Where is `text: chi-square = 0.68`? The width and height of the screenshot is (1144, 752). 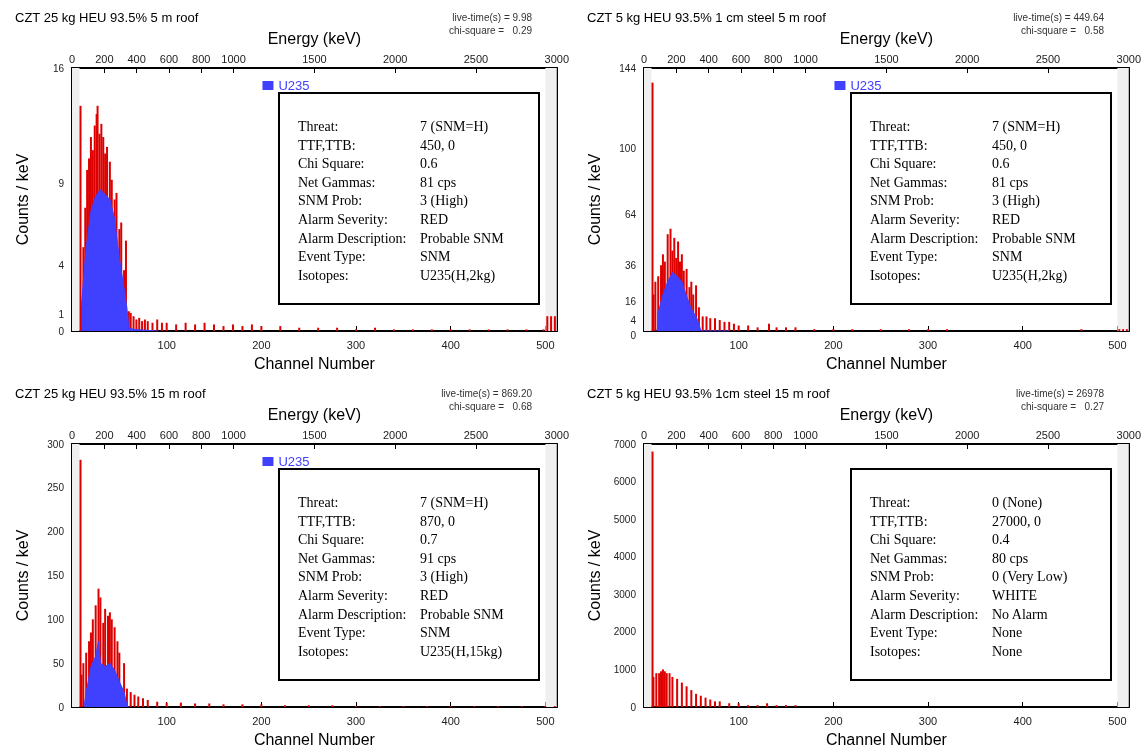
text: chi-square = 0.68 is located at coordinates (490, 406).